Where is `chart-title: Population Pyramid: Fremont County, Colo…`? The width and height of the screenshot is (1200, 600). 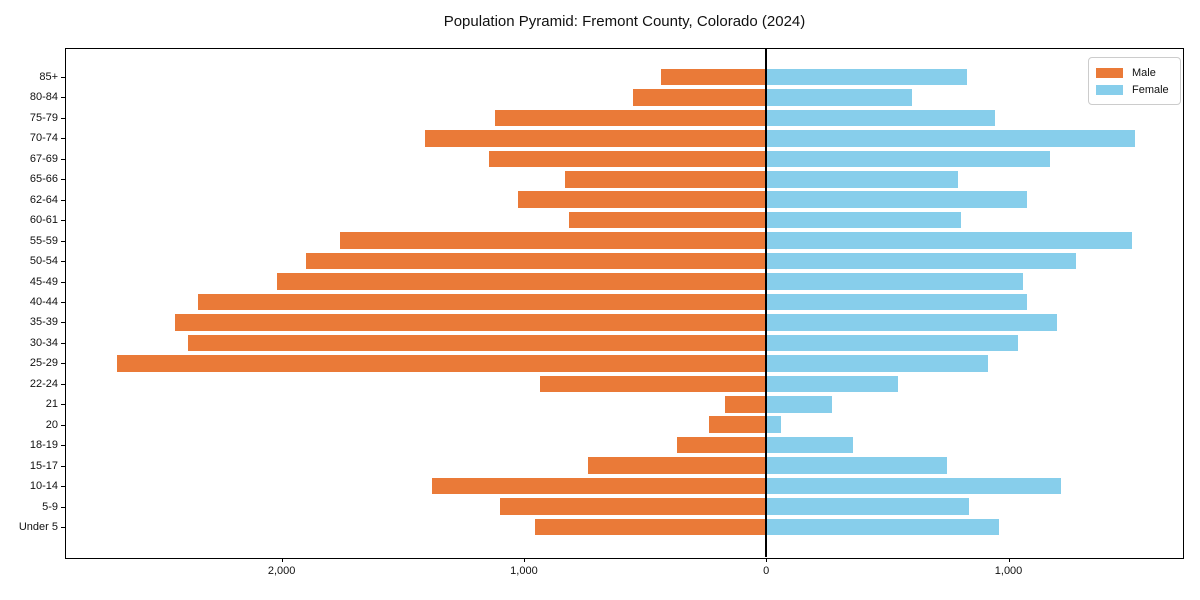
chart-title: Population Pyramid: Fremont County, Colo… is located at coordinates (624, 21).